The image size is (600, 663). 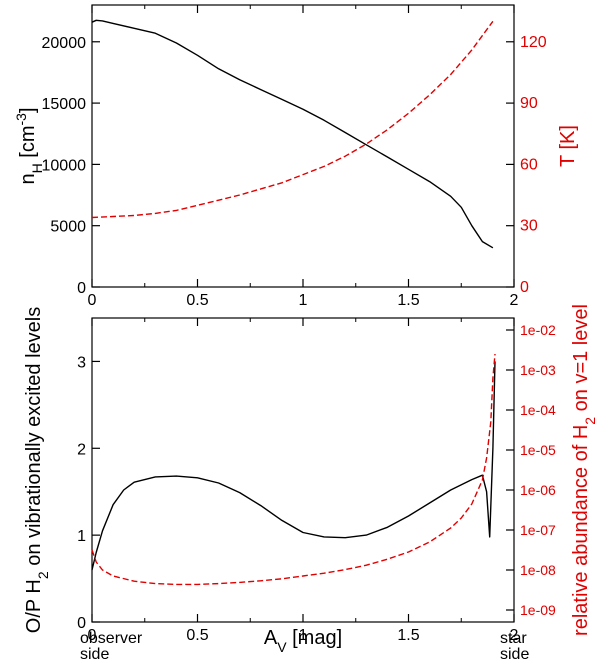 I want to click on bottom-y-right-axis-title: relative abundance of H2 on v=1 level, so click(x=584, y=470).